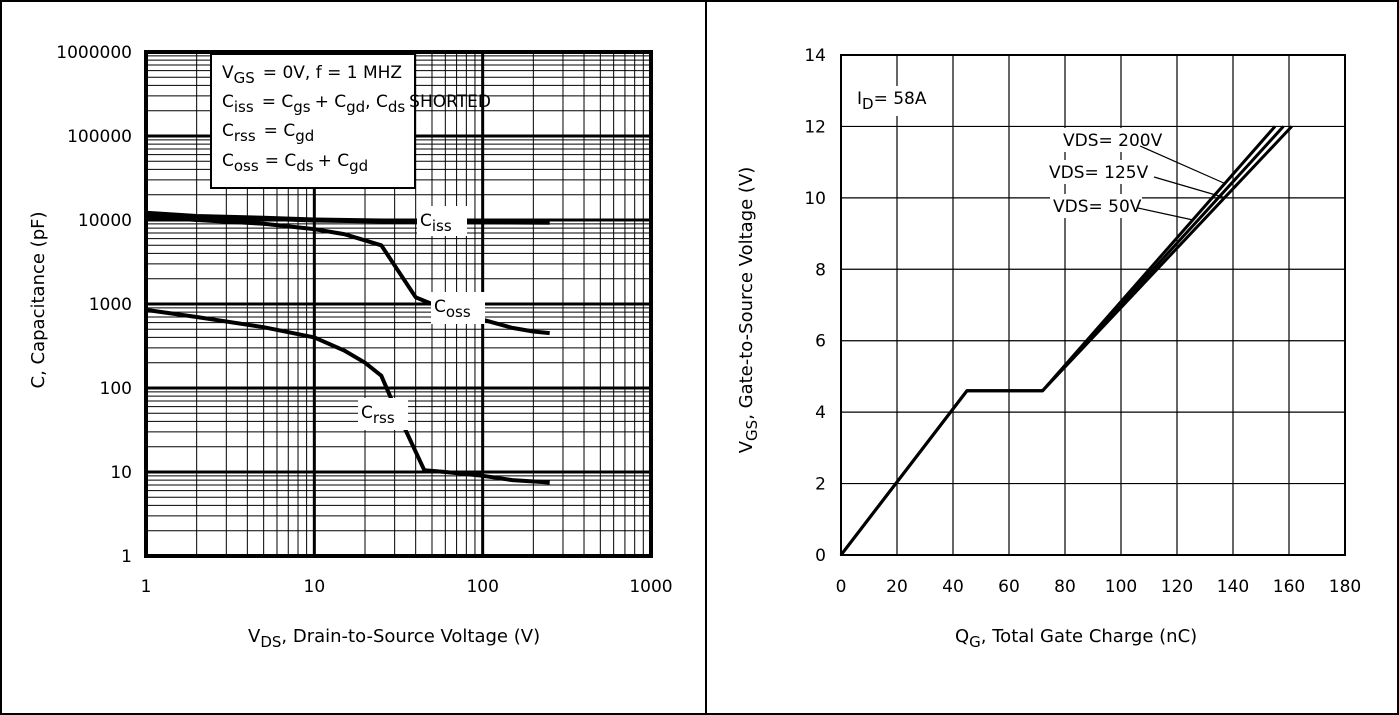  What do you see at coordinates (748, 310) in the screenshot?
I see `gate-charge-y-axis-label: VGS, Gate-to-Source Voltage (V)` at bounding box center [748, 310].